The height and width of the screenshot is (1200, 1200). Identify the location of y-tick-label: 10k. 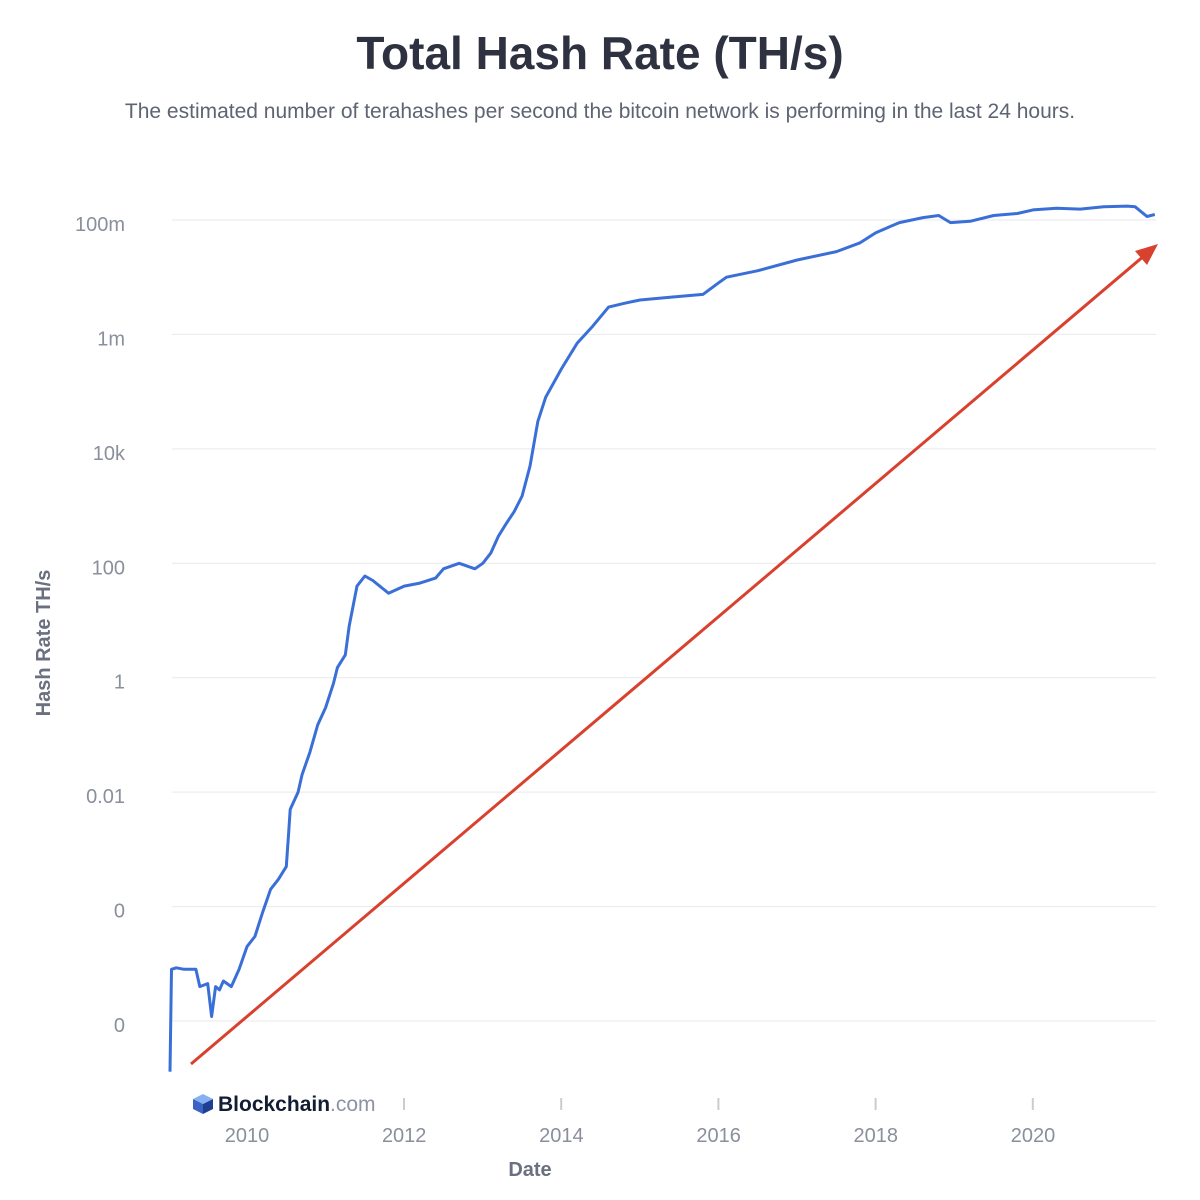
(109, 454).